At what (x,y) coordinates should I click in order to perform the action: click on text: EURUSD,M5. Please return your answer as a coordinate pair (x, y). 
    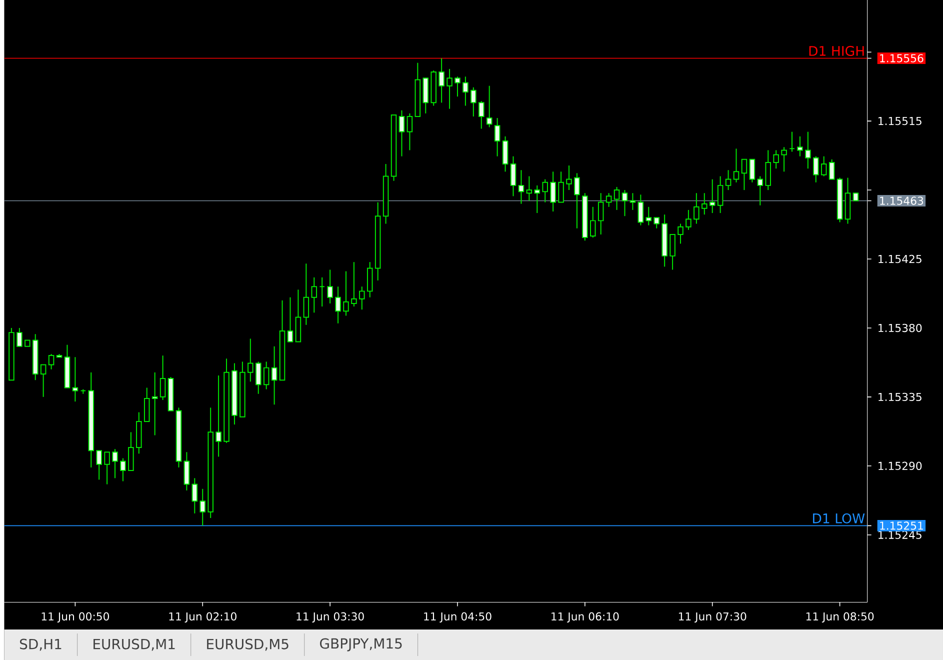
    Looking at the image, I should click on (247, 644).